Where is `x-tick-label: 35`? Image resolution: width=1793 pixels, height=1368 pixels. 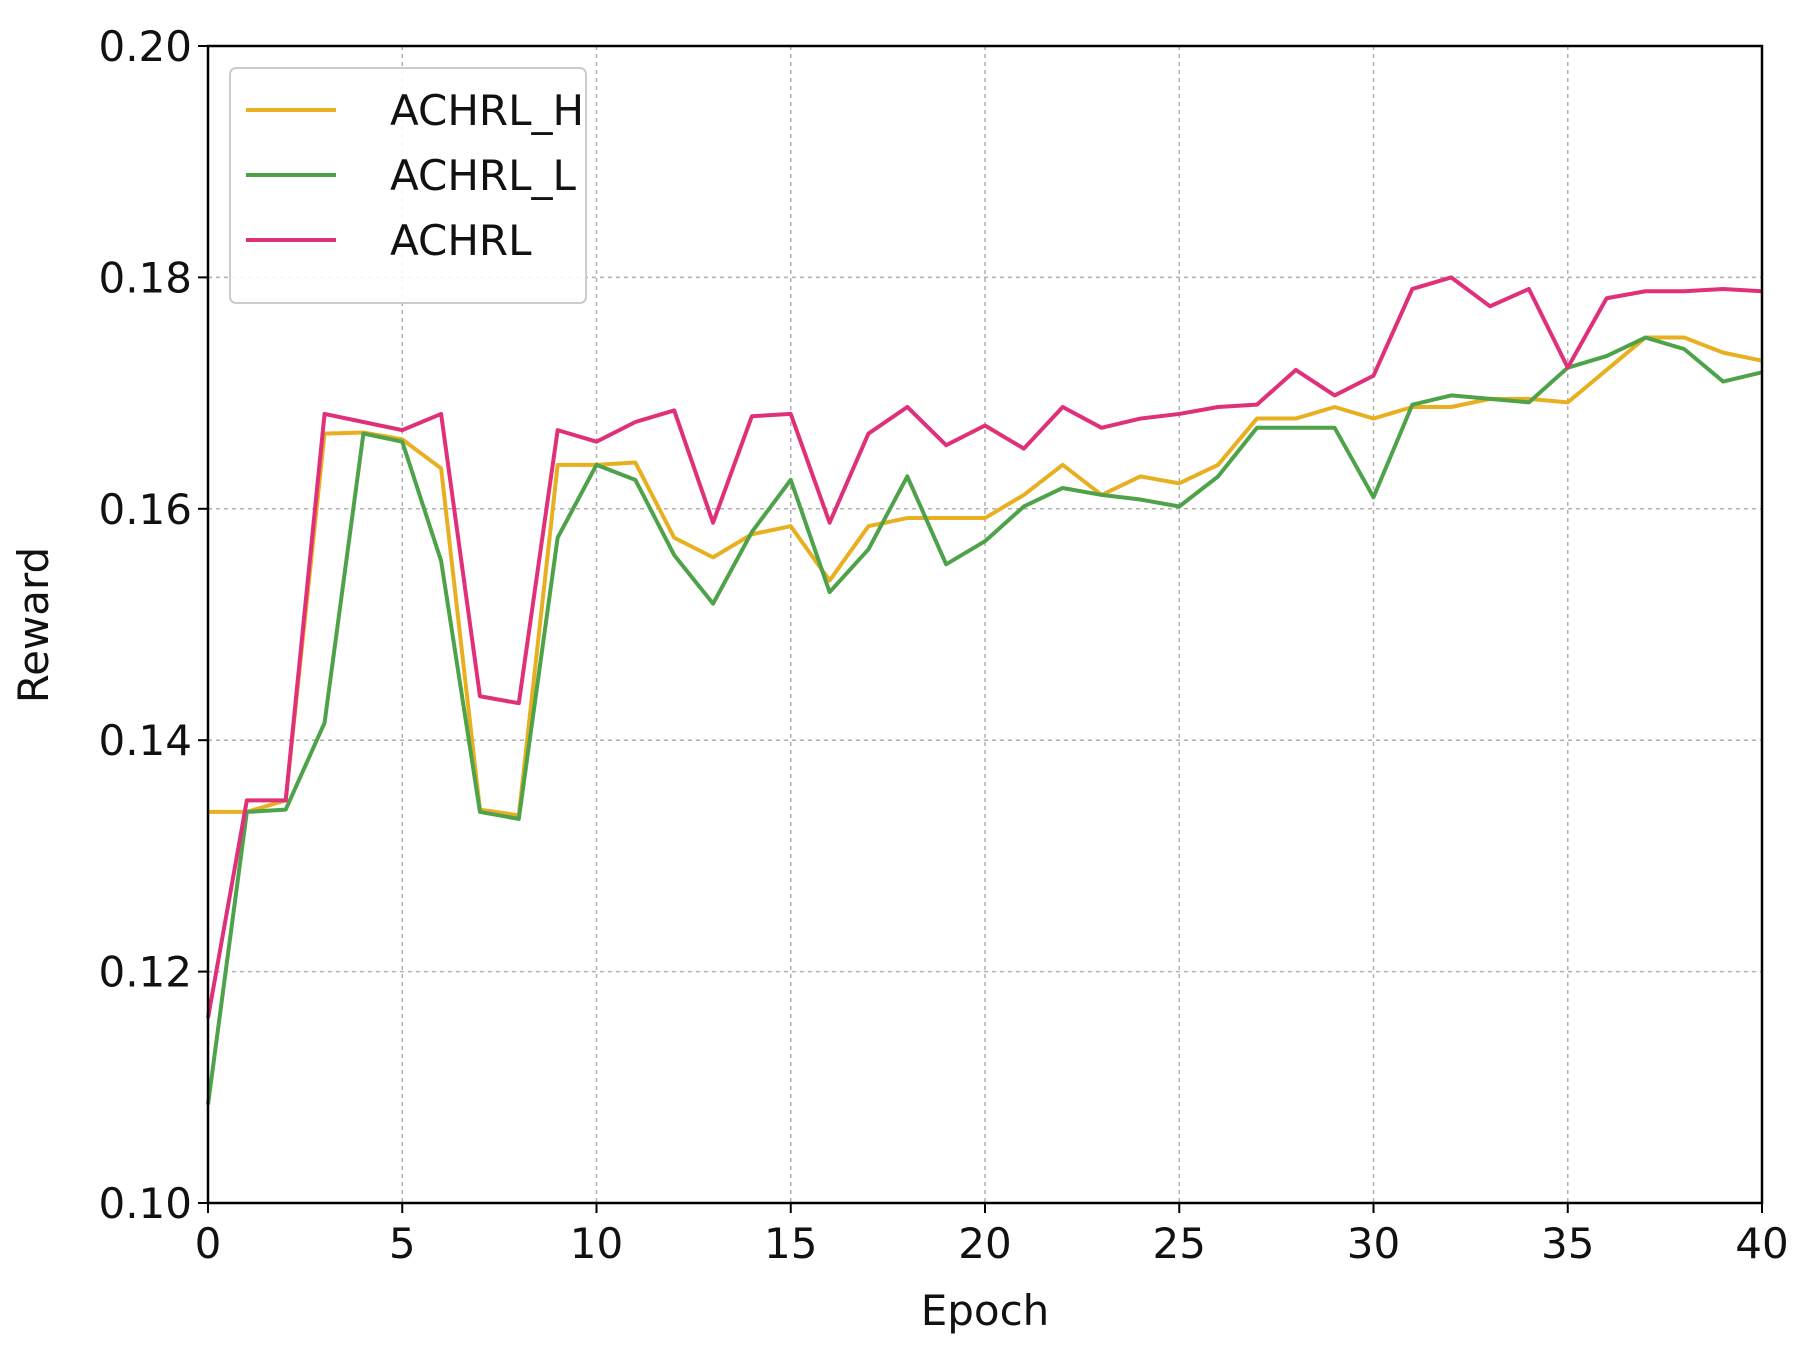 x-tick-label: 35 is located at coordinates (1567, 1243).